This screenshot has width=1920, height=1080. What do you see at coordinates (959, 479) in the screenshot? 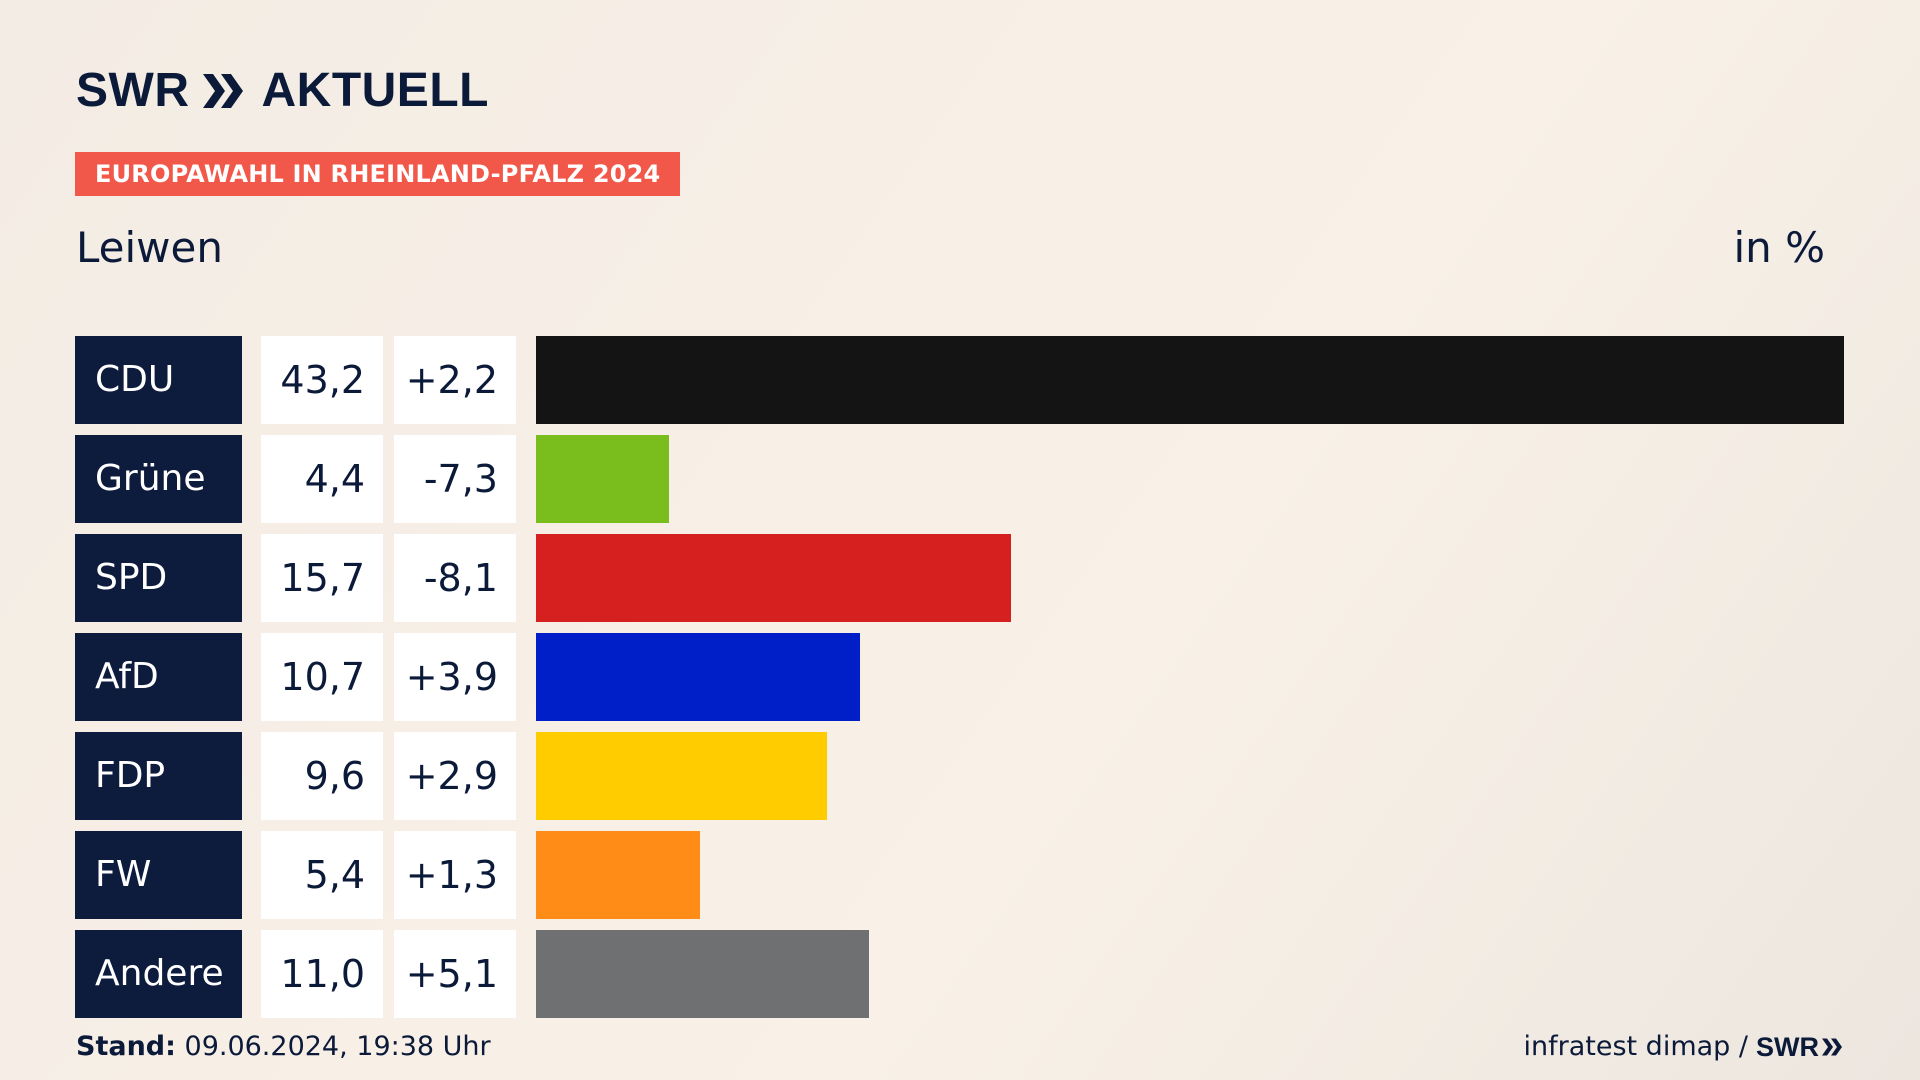
I see `result-row: Grüne 4,4 -7,3` at bounding box center [959, 479].